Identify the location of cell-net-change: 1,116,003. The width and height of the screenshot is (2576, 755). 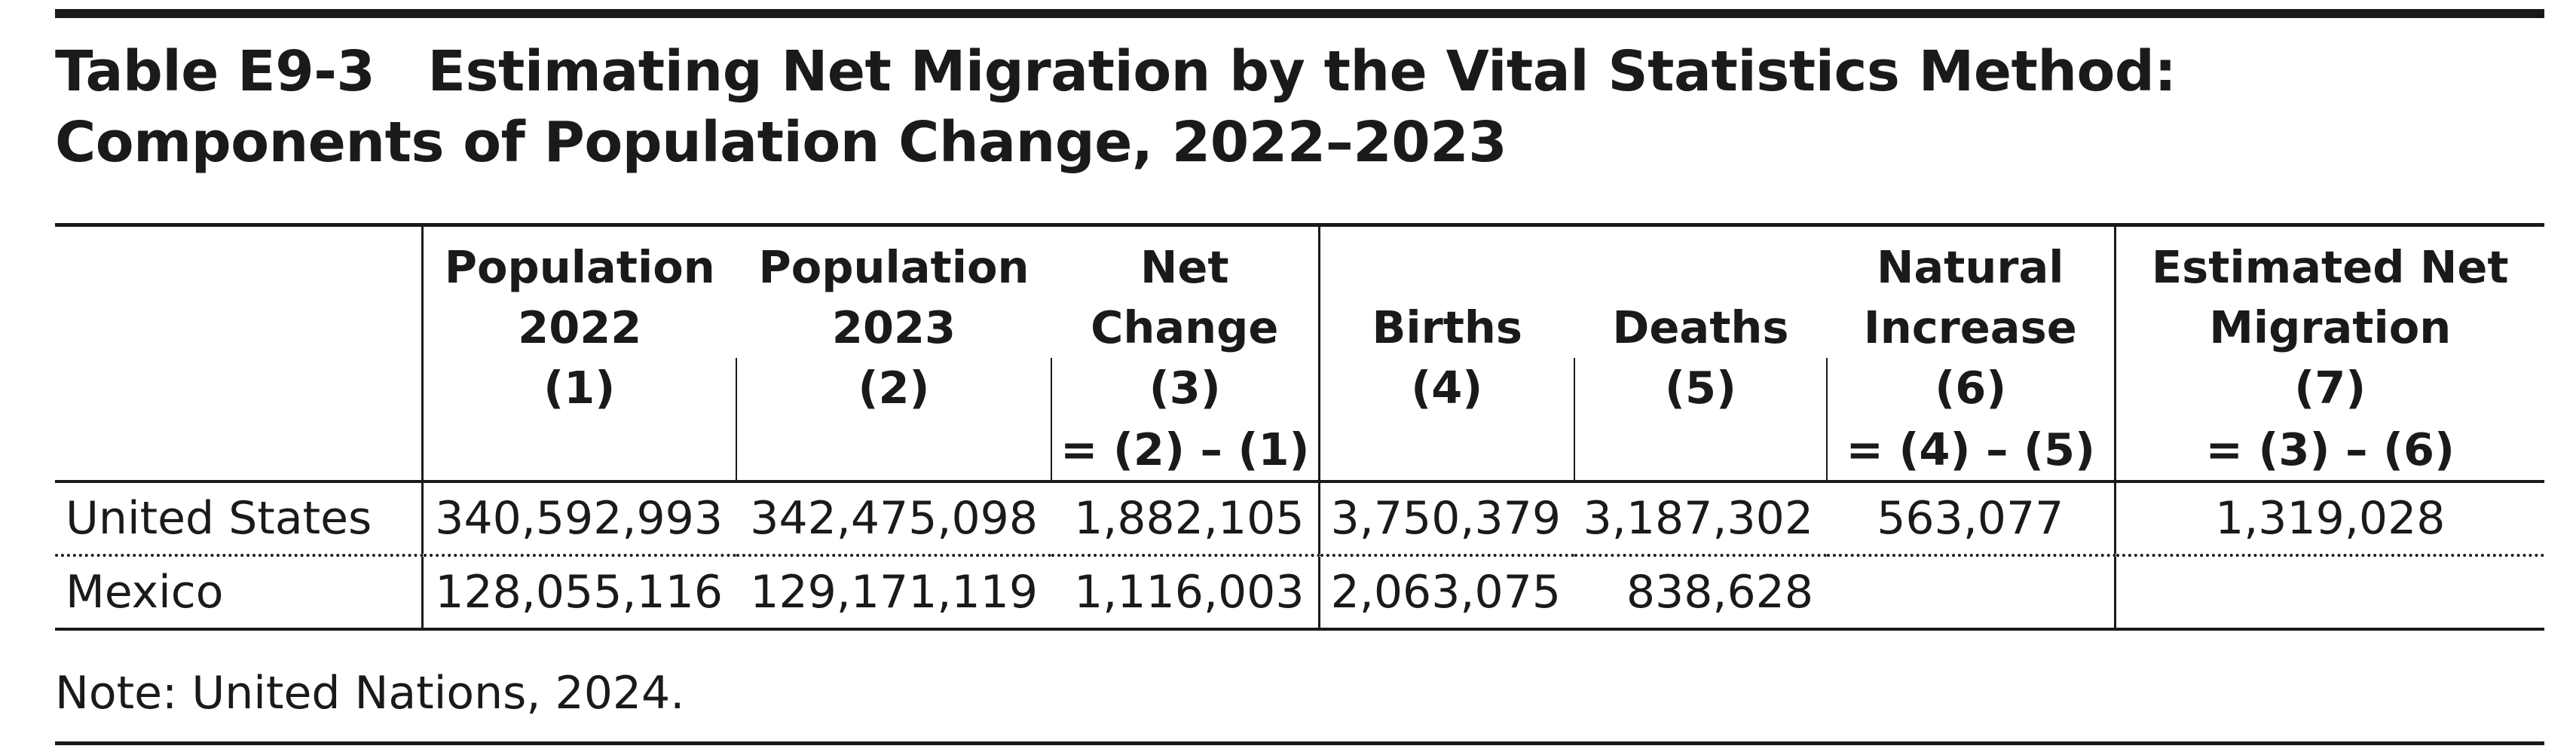
(1185, 593).